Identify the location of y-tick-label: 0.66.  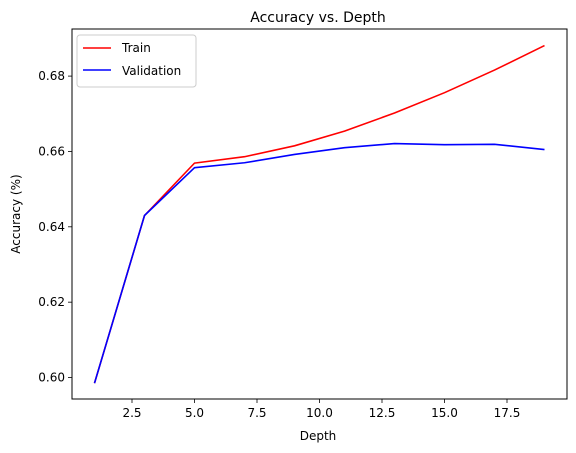
(51, 151).